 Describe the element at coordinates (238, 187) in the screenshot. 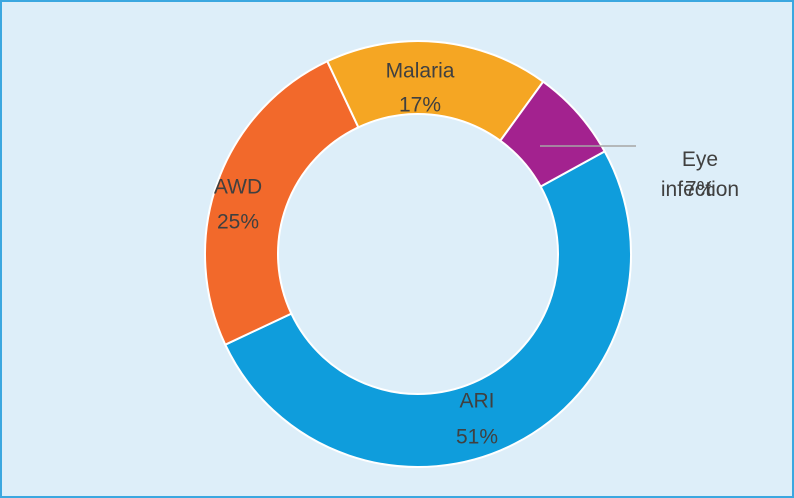

I see `category-label: AWD` at that location.